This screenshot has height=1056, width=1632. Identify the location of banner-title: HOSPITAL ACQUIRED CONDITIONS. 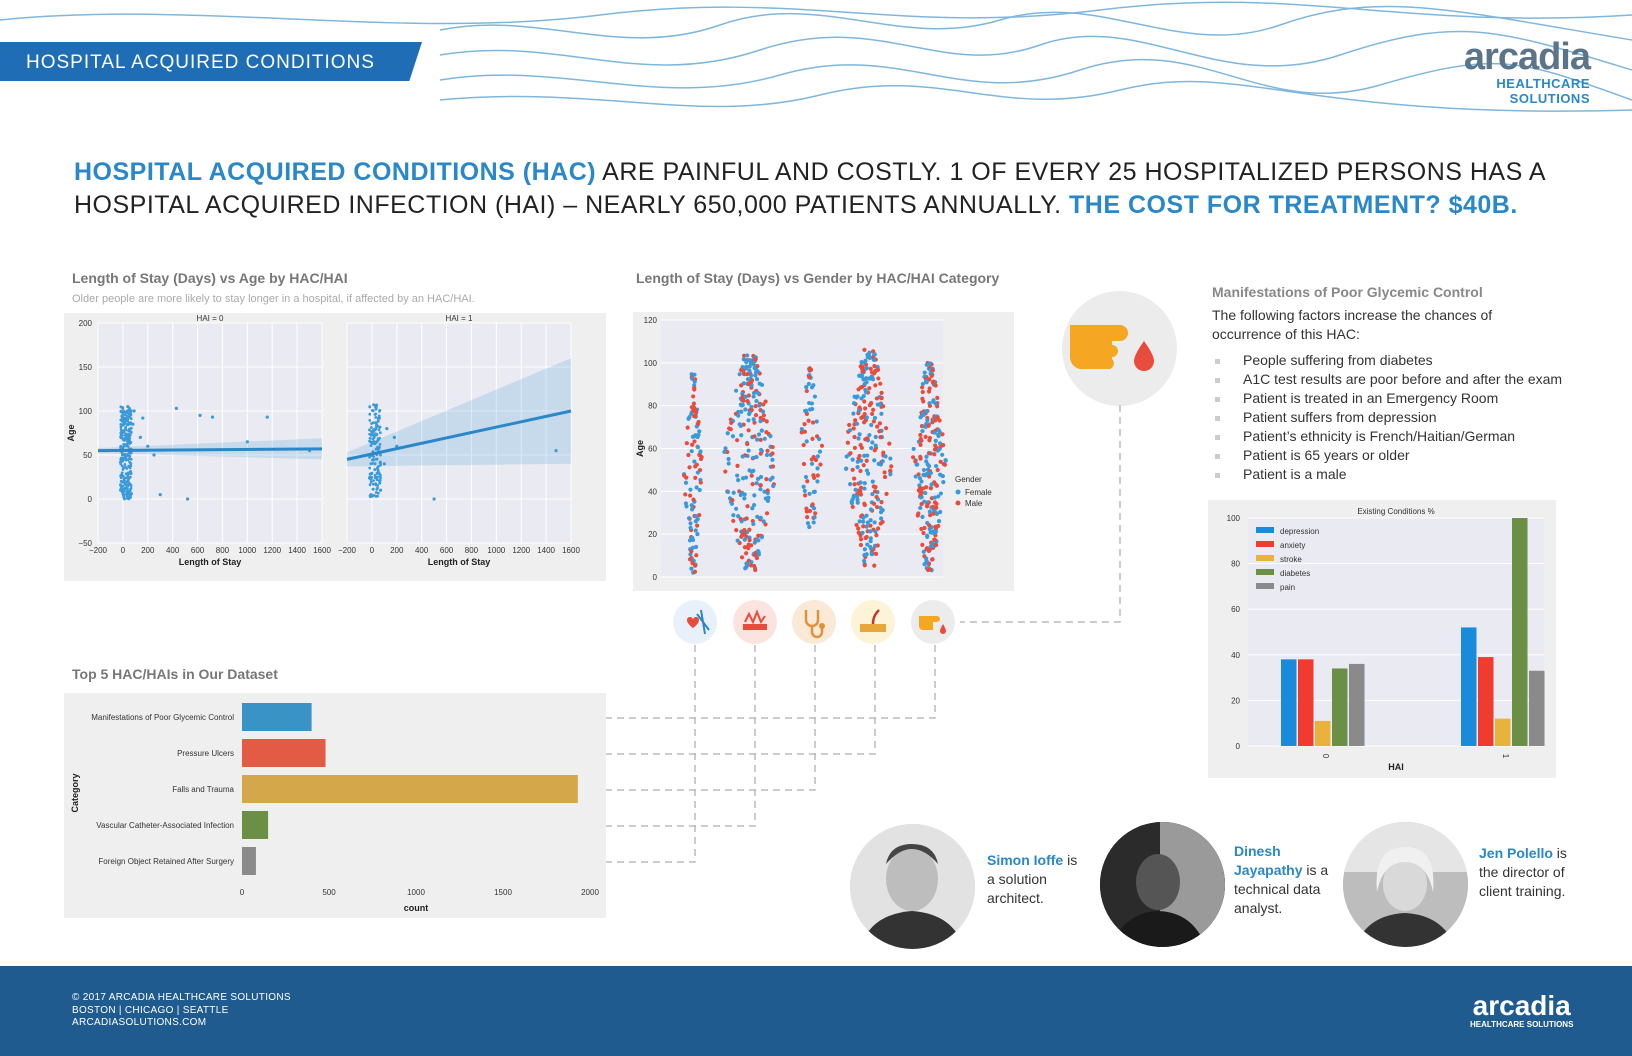
(211, 61).